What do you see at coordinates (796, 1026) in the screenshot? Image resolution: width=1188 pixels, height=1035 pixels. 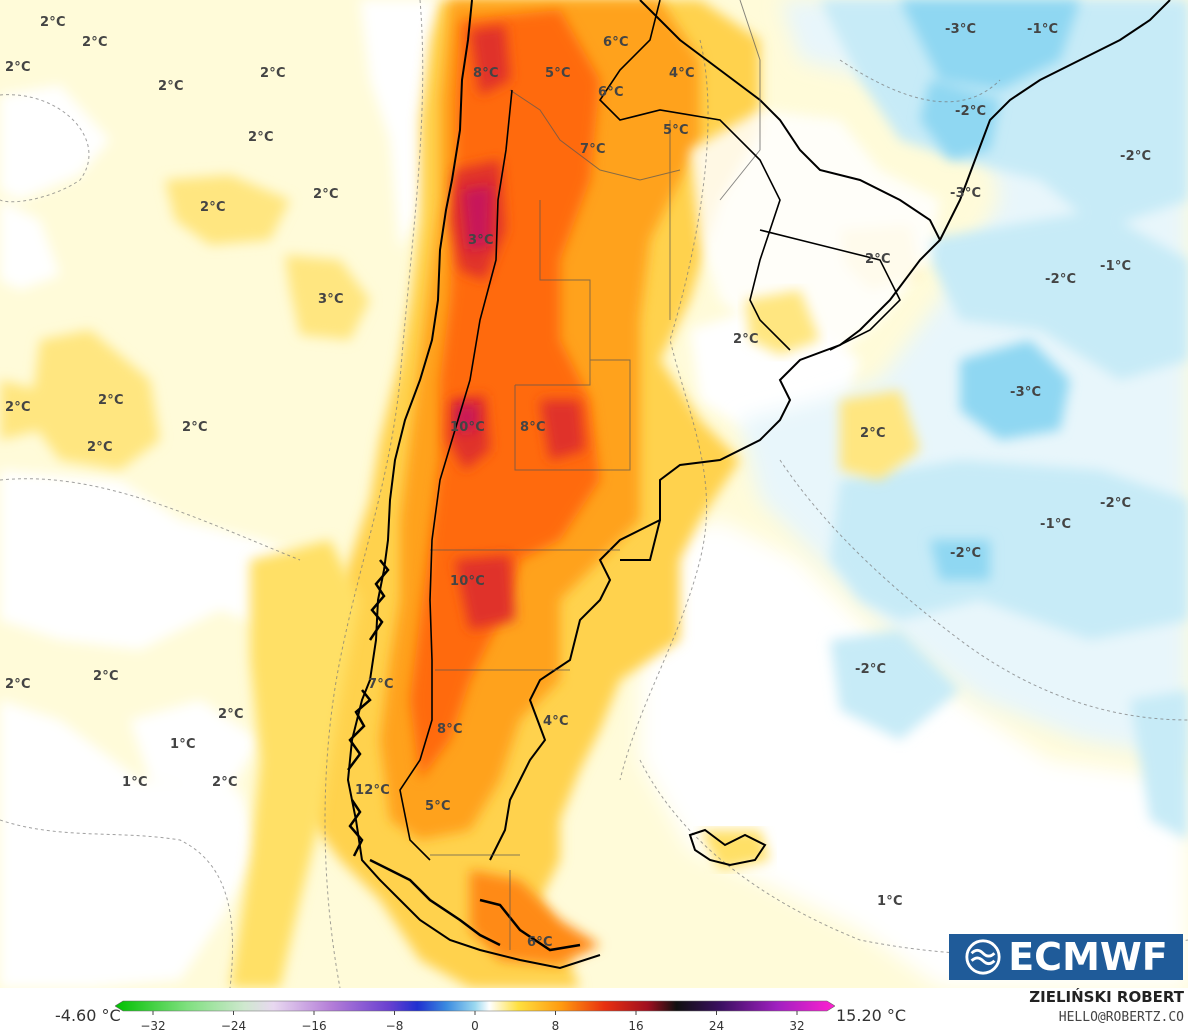 I see `legend-tick-label: 32` at bounding box center [796, 1026].